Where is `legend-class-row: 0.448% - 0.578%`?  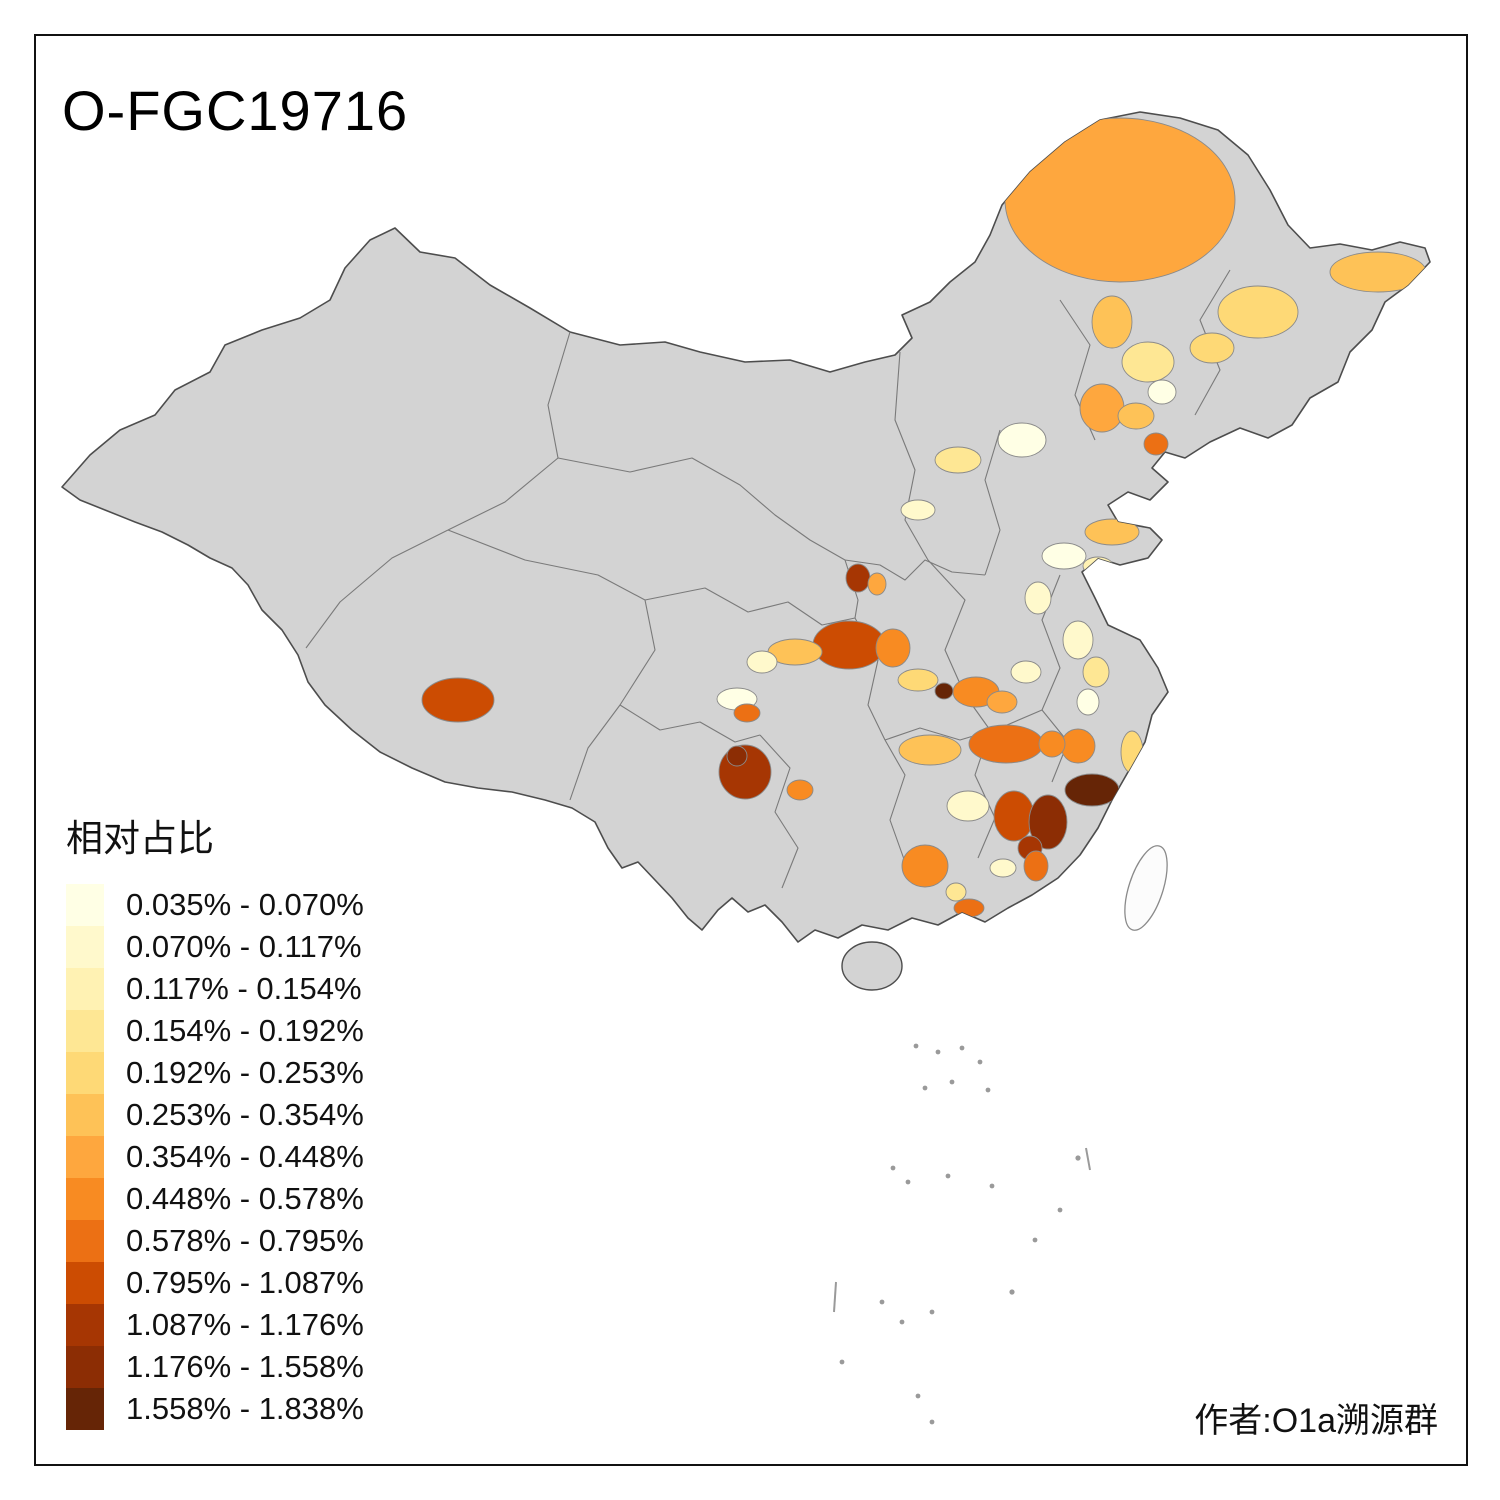
legend-class-row: 0.448% - 0.578% is located at coordinates (246, 1199).